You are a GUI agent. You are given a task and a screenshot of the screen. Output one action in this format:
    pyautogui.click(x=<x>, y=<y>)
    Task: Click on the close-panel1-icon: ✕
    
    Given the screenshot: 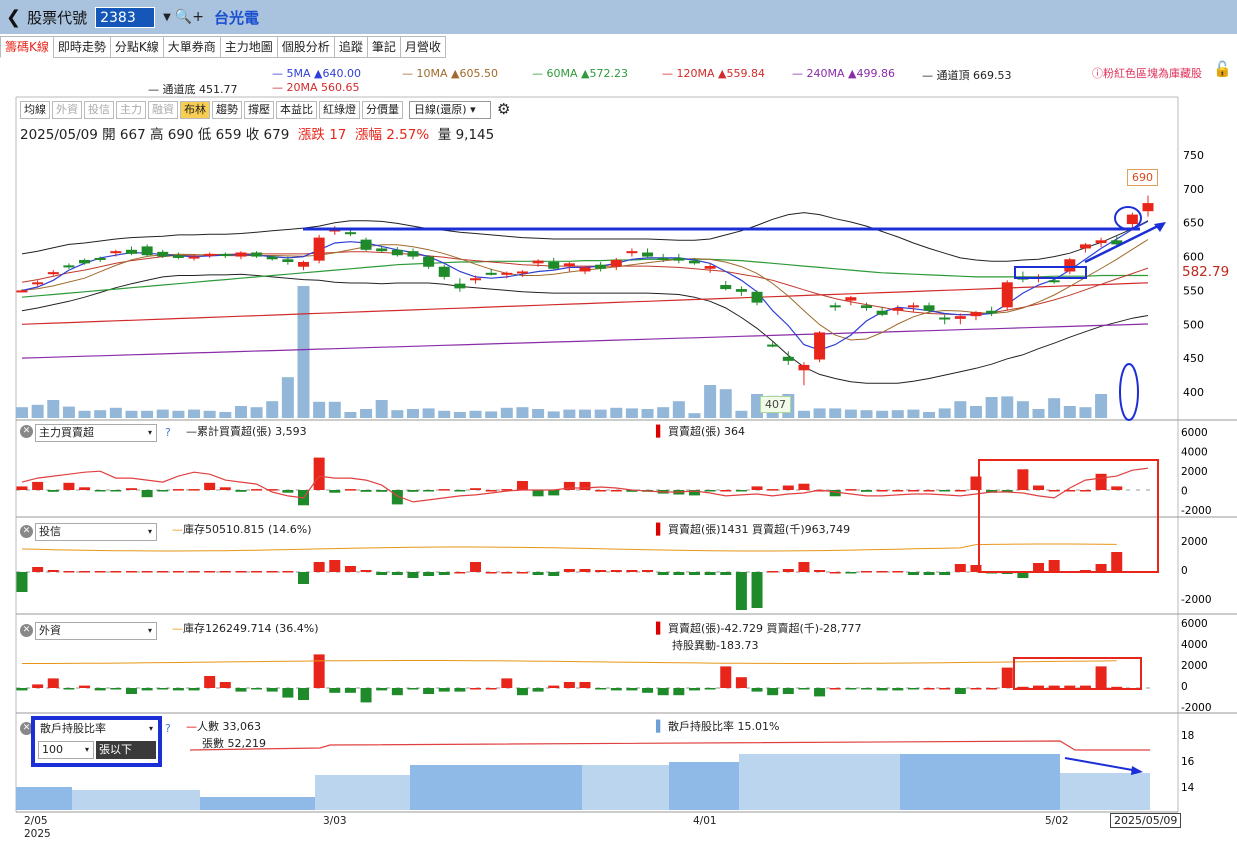 What is the action you would take?
    pyautogui.click(x=26, y=431)
    